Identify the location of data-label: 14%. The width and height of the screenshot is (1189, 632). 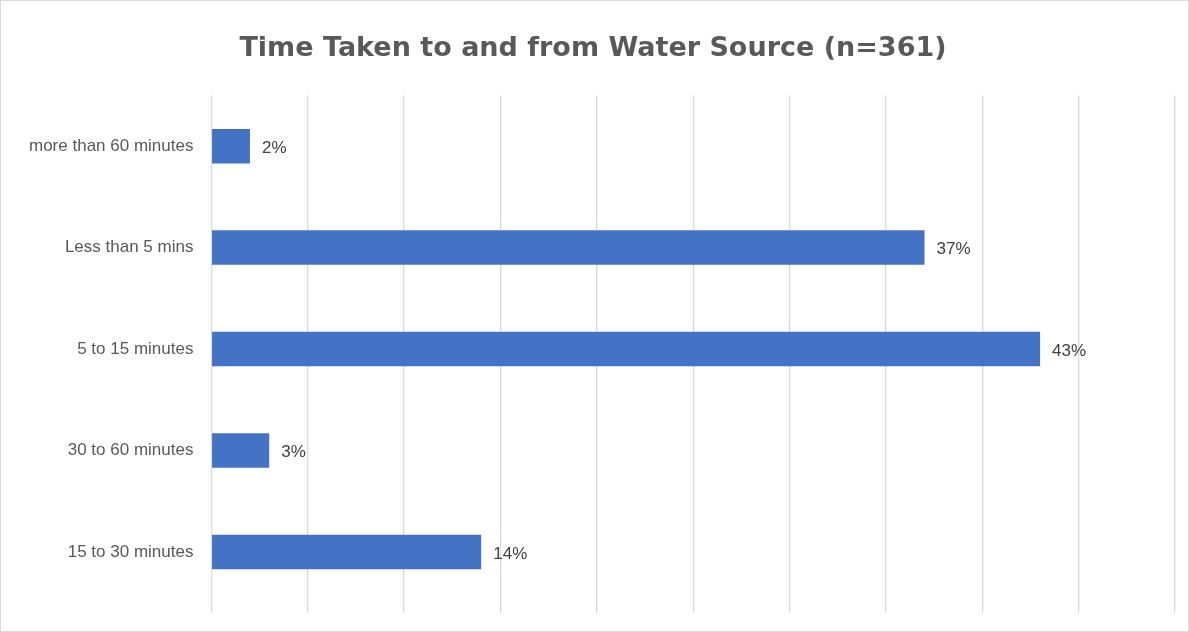
(510, 553).